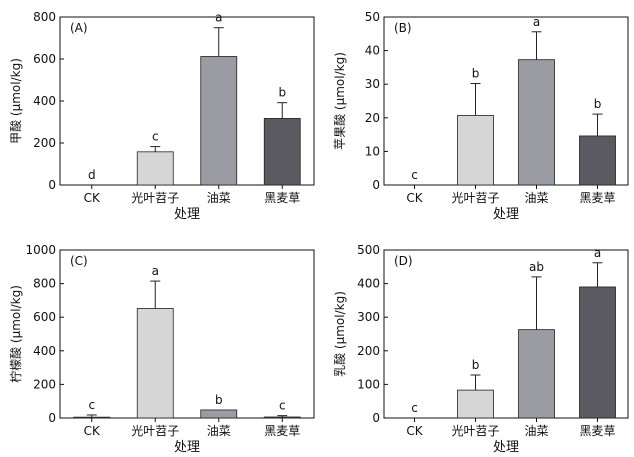 This screenshot has height=457, width=634. Describe the element at coordinates (339, 101) in the screenshot. I see `y-axis-title: 苹果酸 (μmol/kg)` at that location.